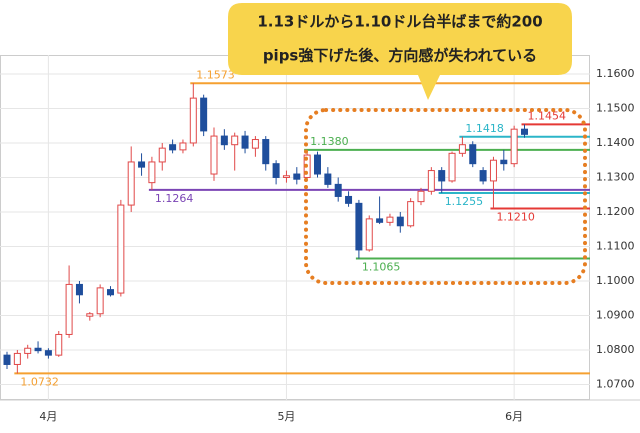 Image resolution: width=640 pixels, height=433 pixels. What do you see at coordinates (464, 201) in the screenshot?
I see `level-label: 1.1255` at bounding box center [464, 201].